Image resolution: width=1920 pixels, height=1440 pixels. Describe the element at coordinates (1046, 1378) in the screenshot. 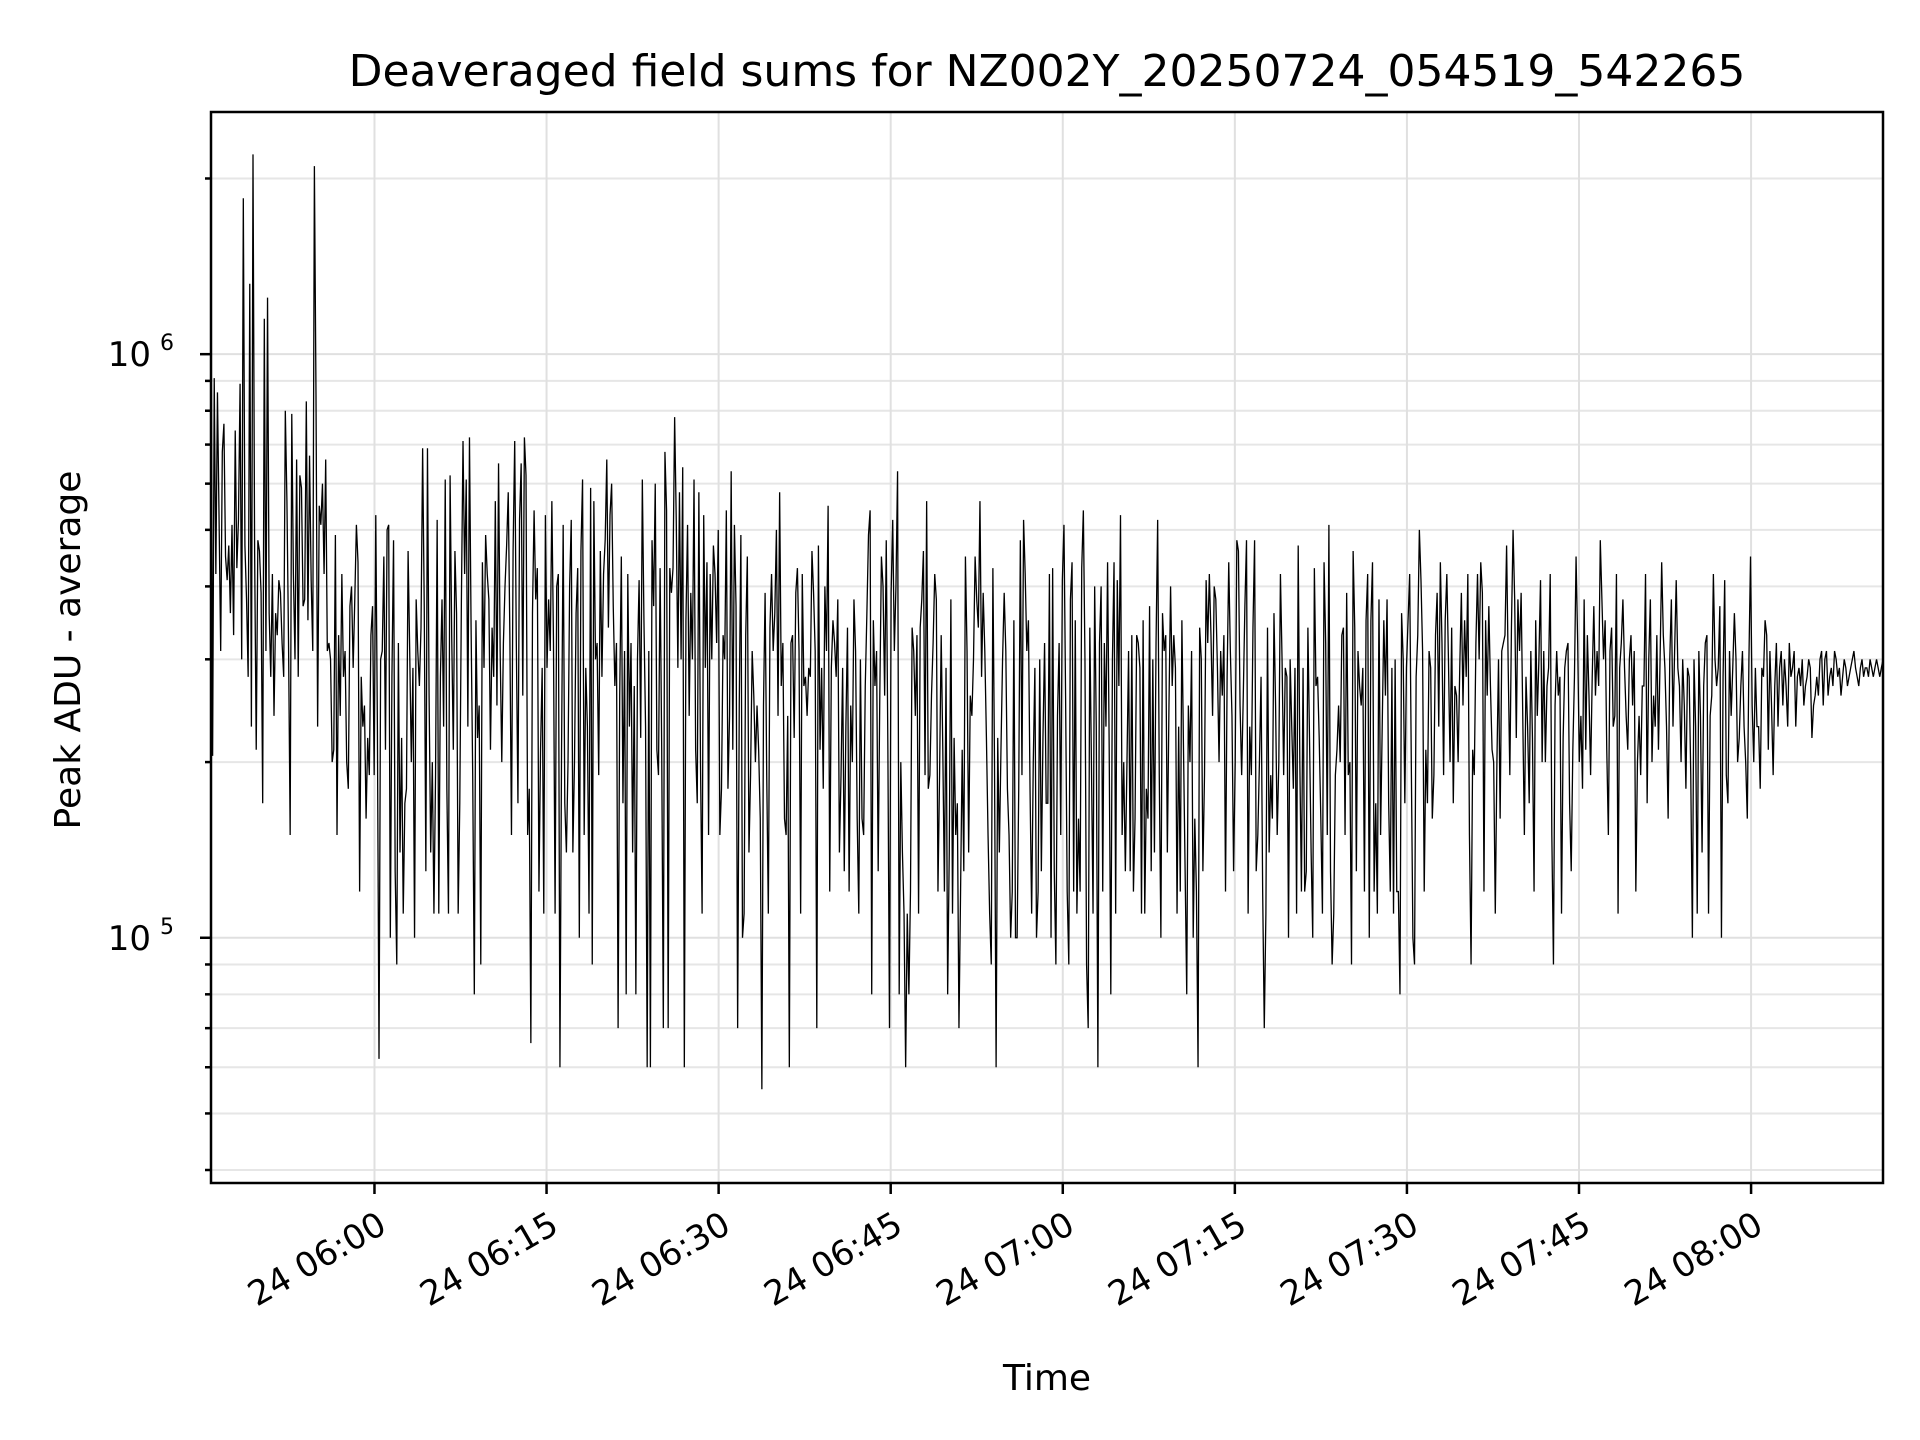

I see `x-axis-label: Time` at that location.